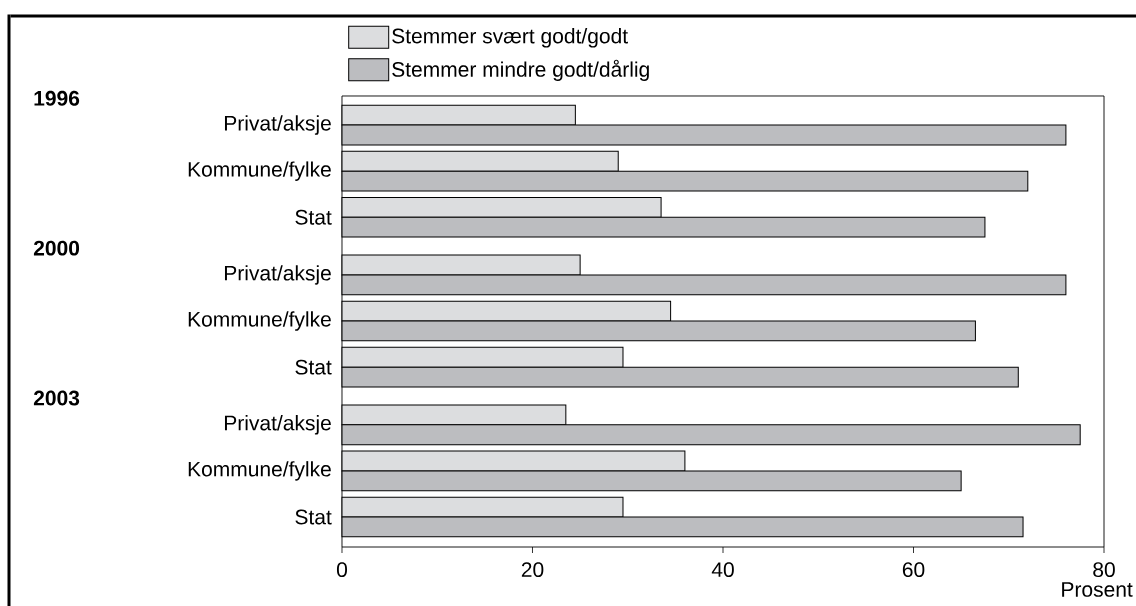  I want to click on text: 1996, so click(57, 98).